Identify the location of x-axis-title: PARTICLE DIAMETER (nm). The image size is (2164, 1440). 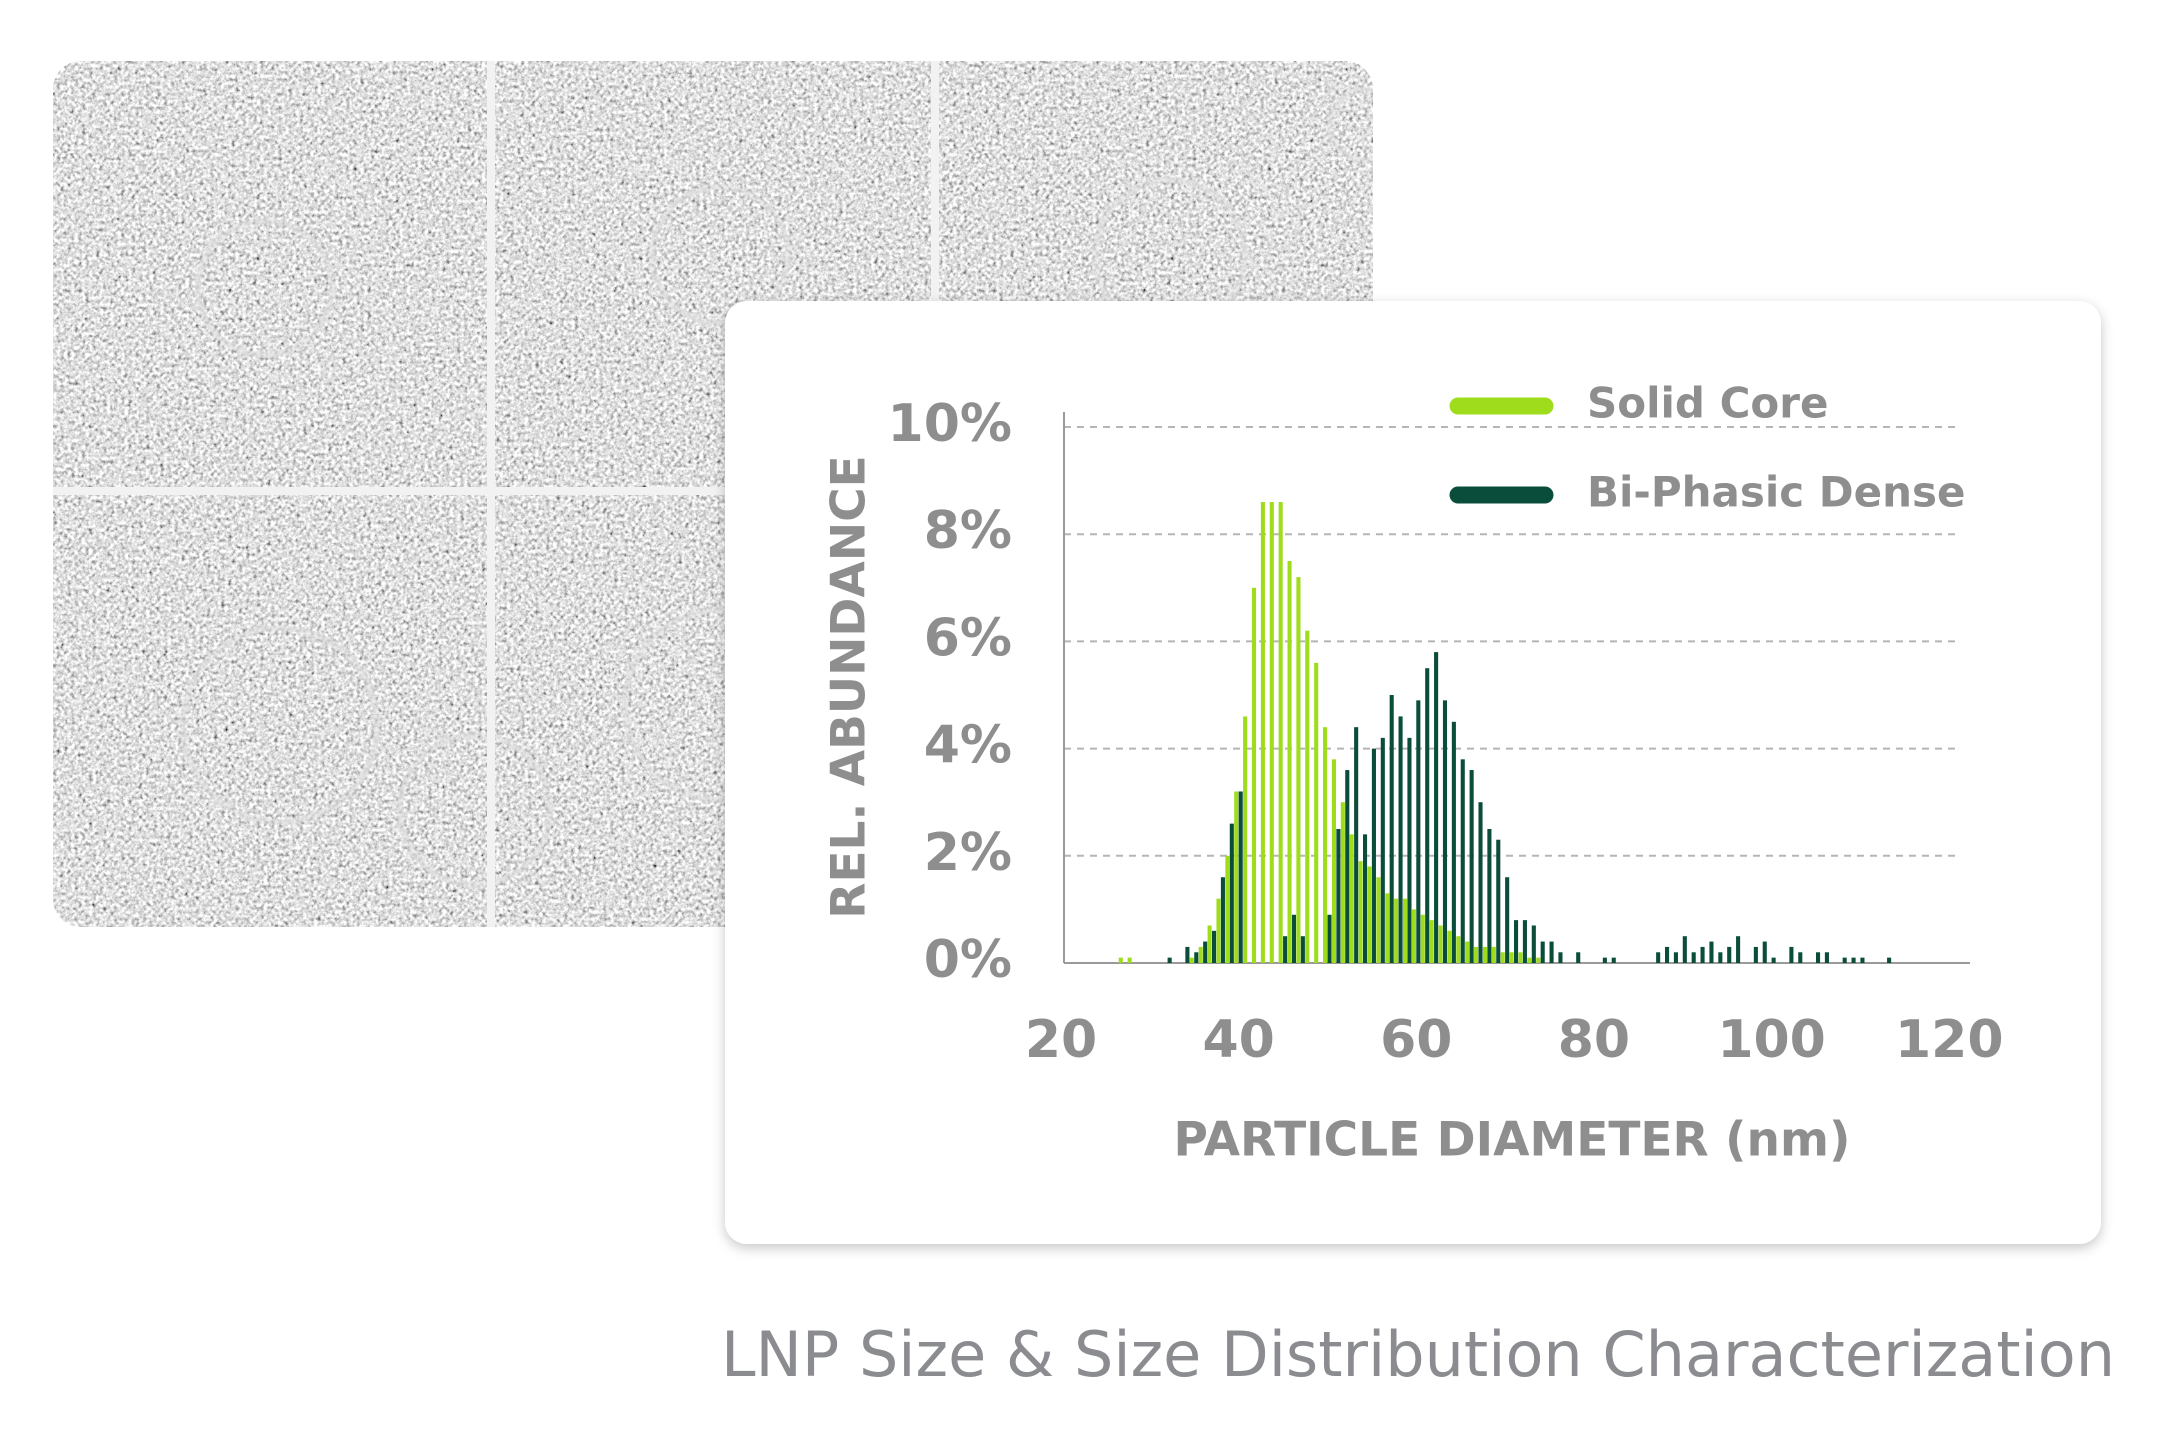
(1512, 1140).